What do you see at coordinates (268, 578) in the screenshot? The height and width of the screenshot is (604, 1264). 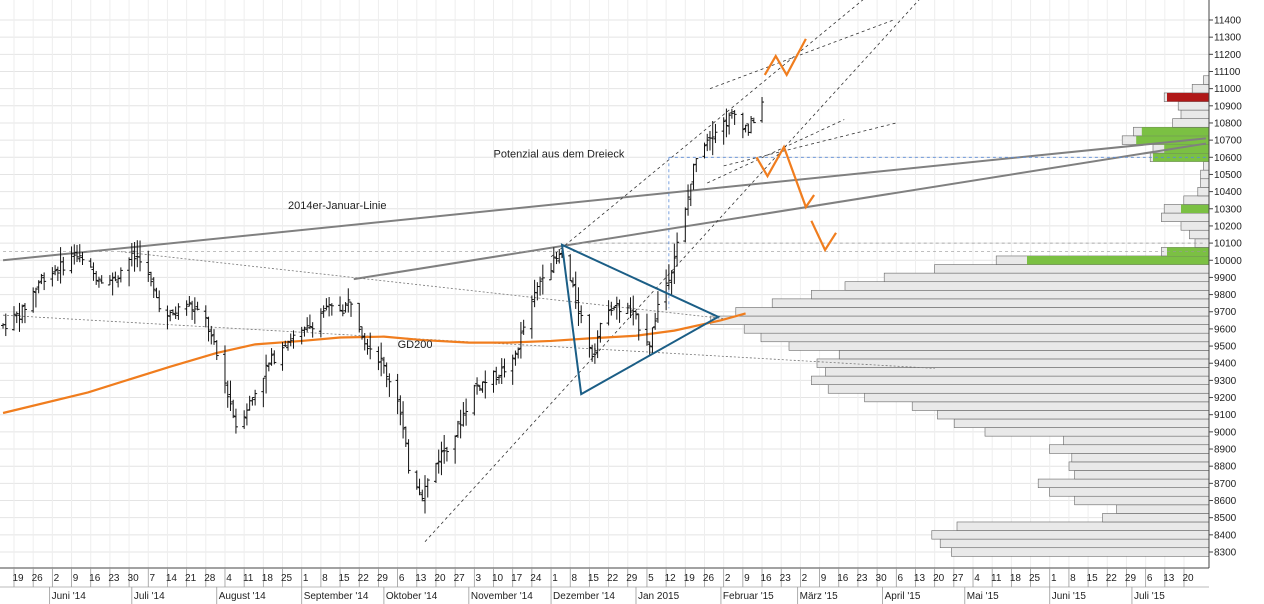 I see `x-tick-label: 18` at bounding box center [268, 578].